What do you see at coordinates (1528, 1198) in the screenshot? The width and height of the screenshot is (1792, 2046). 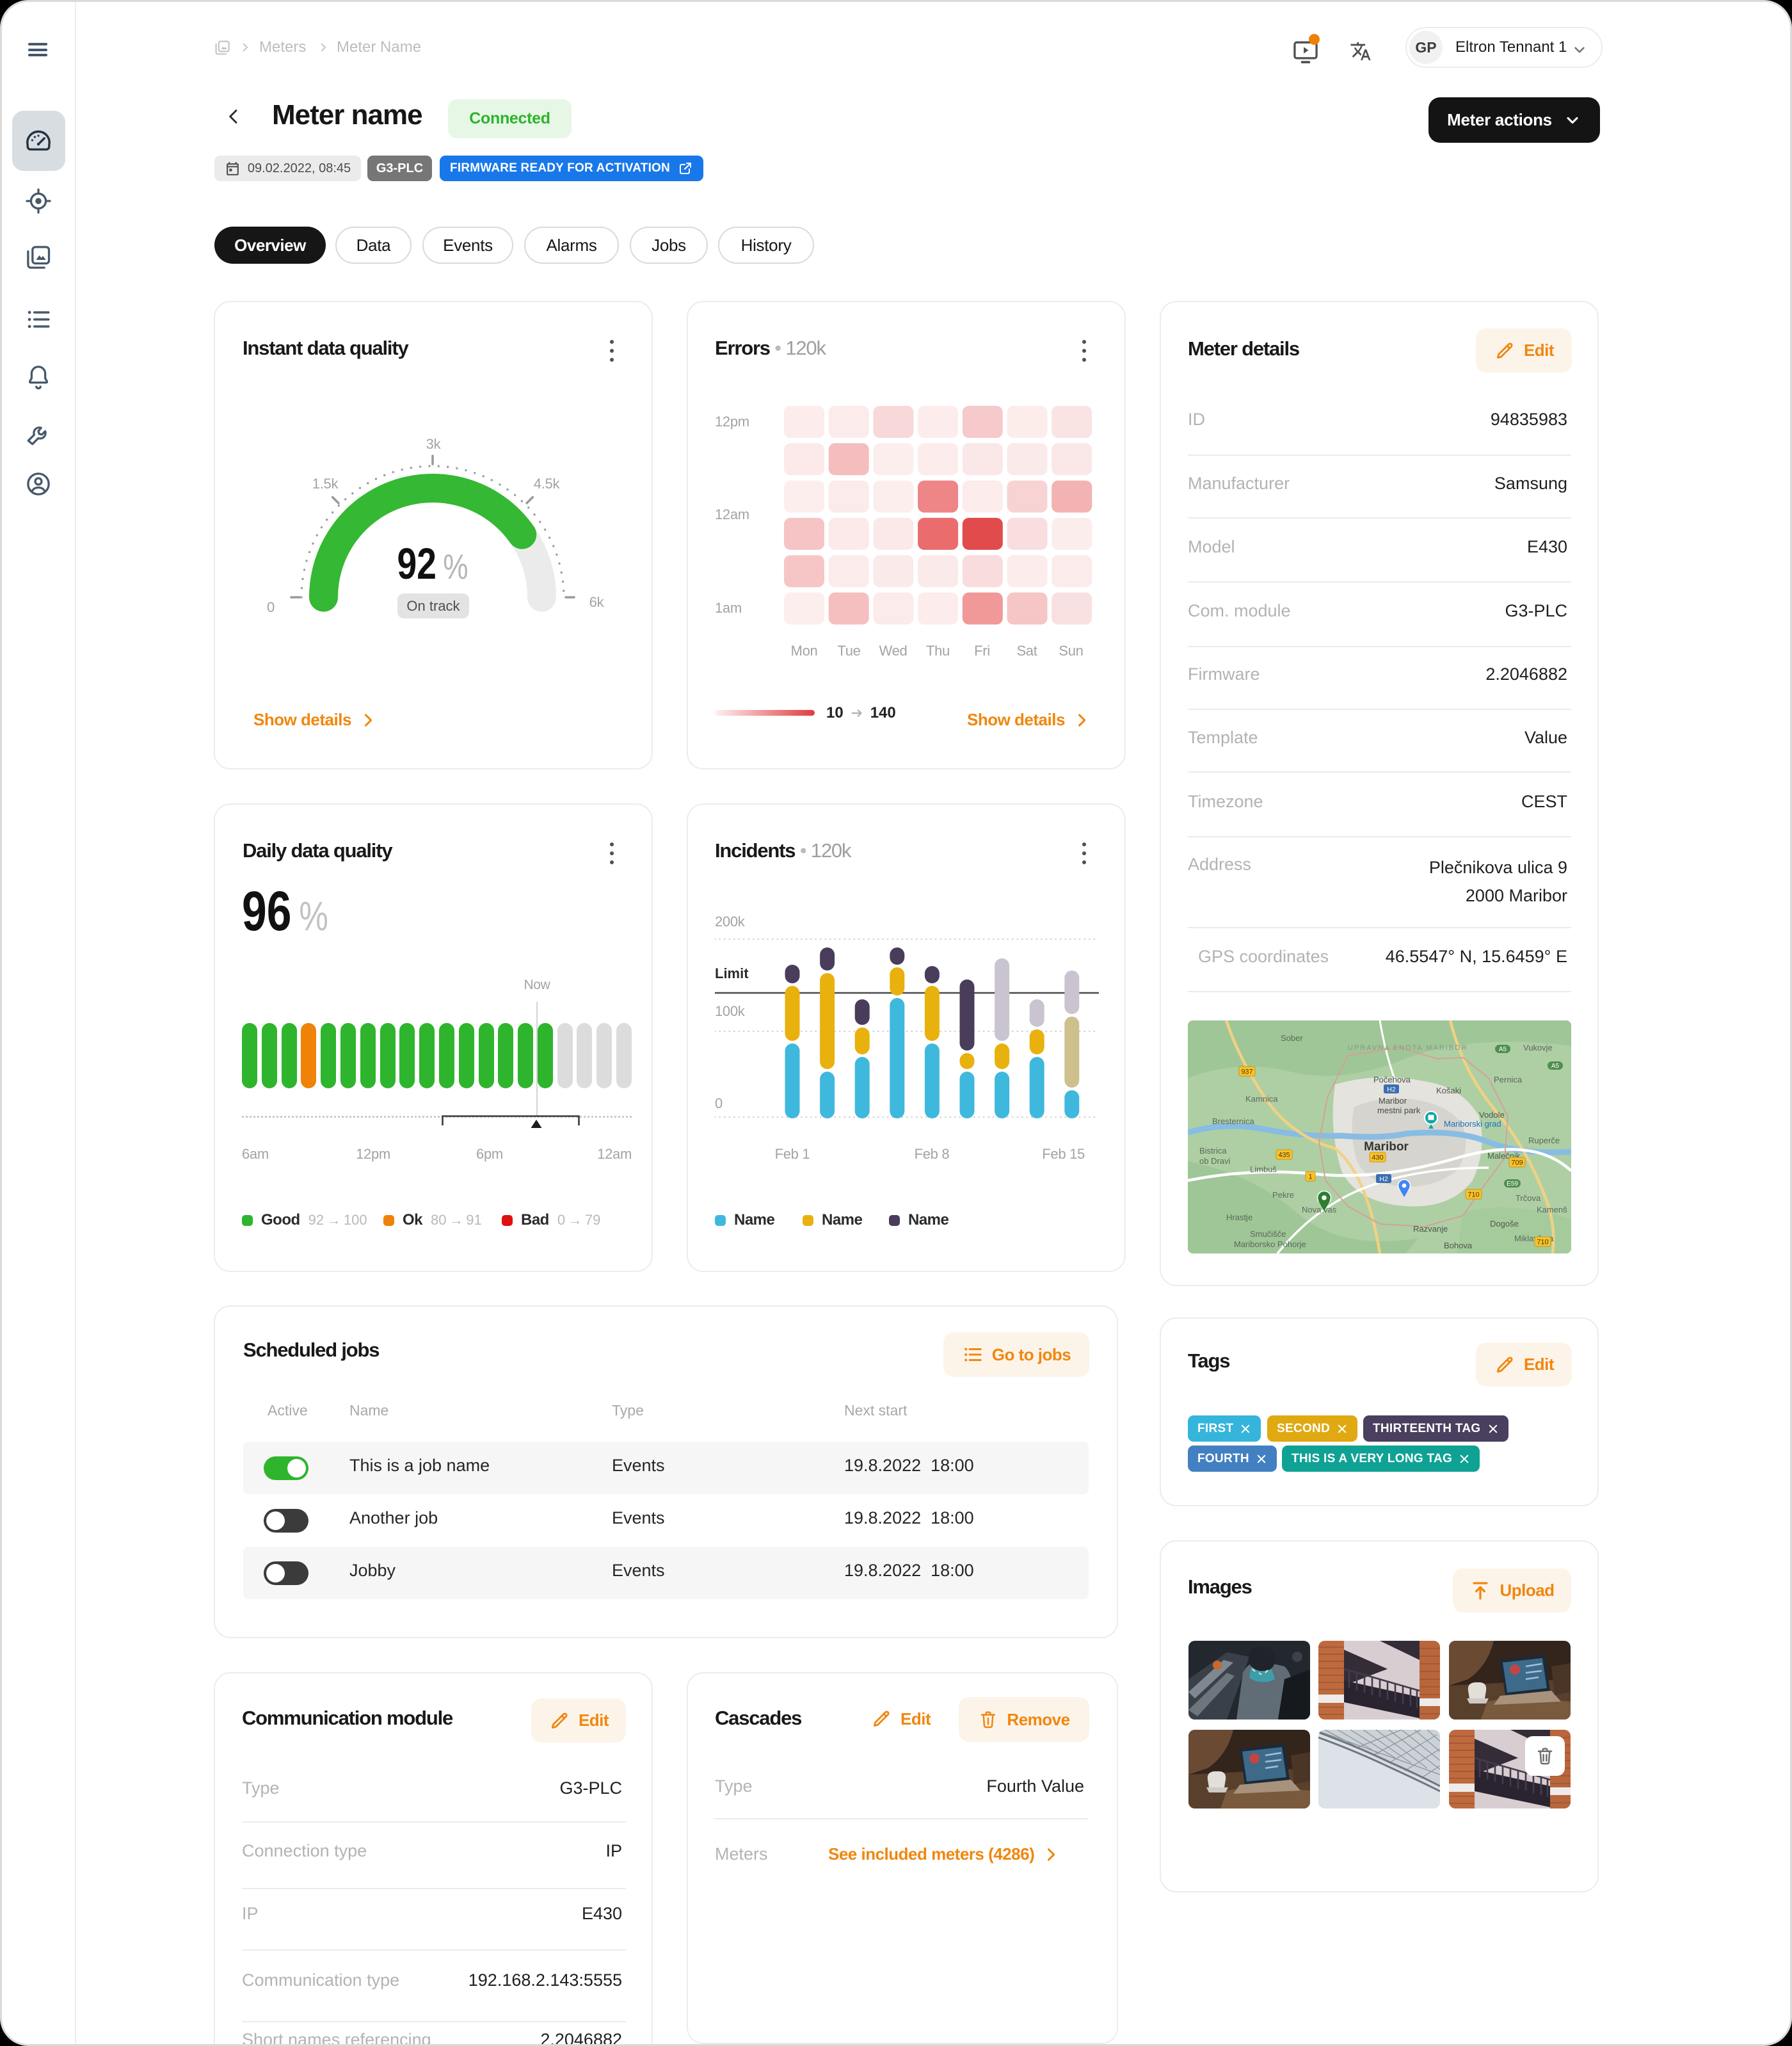 I see `svg-text: Trčova` at bounding box center [1528, 1198].